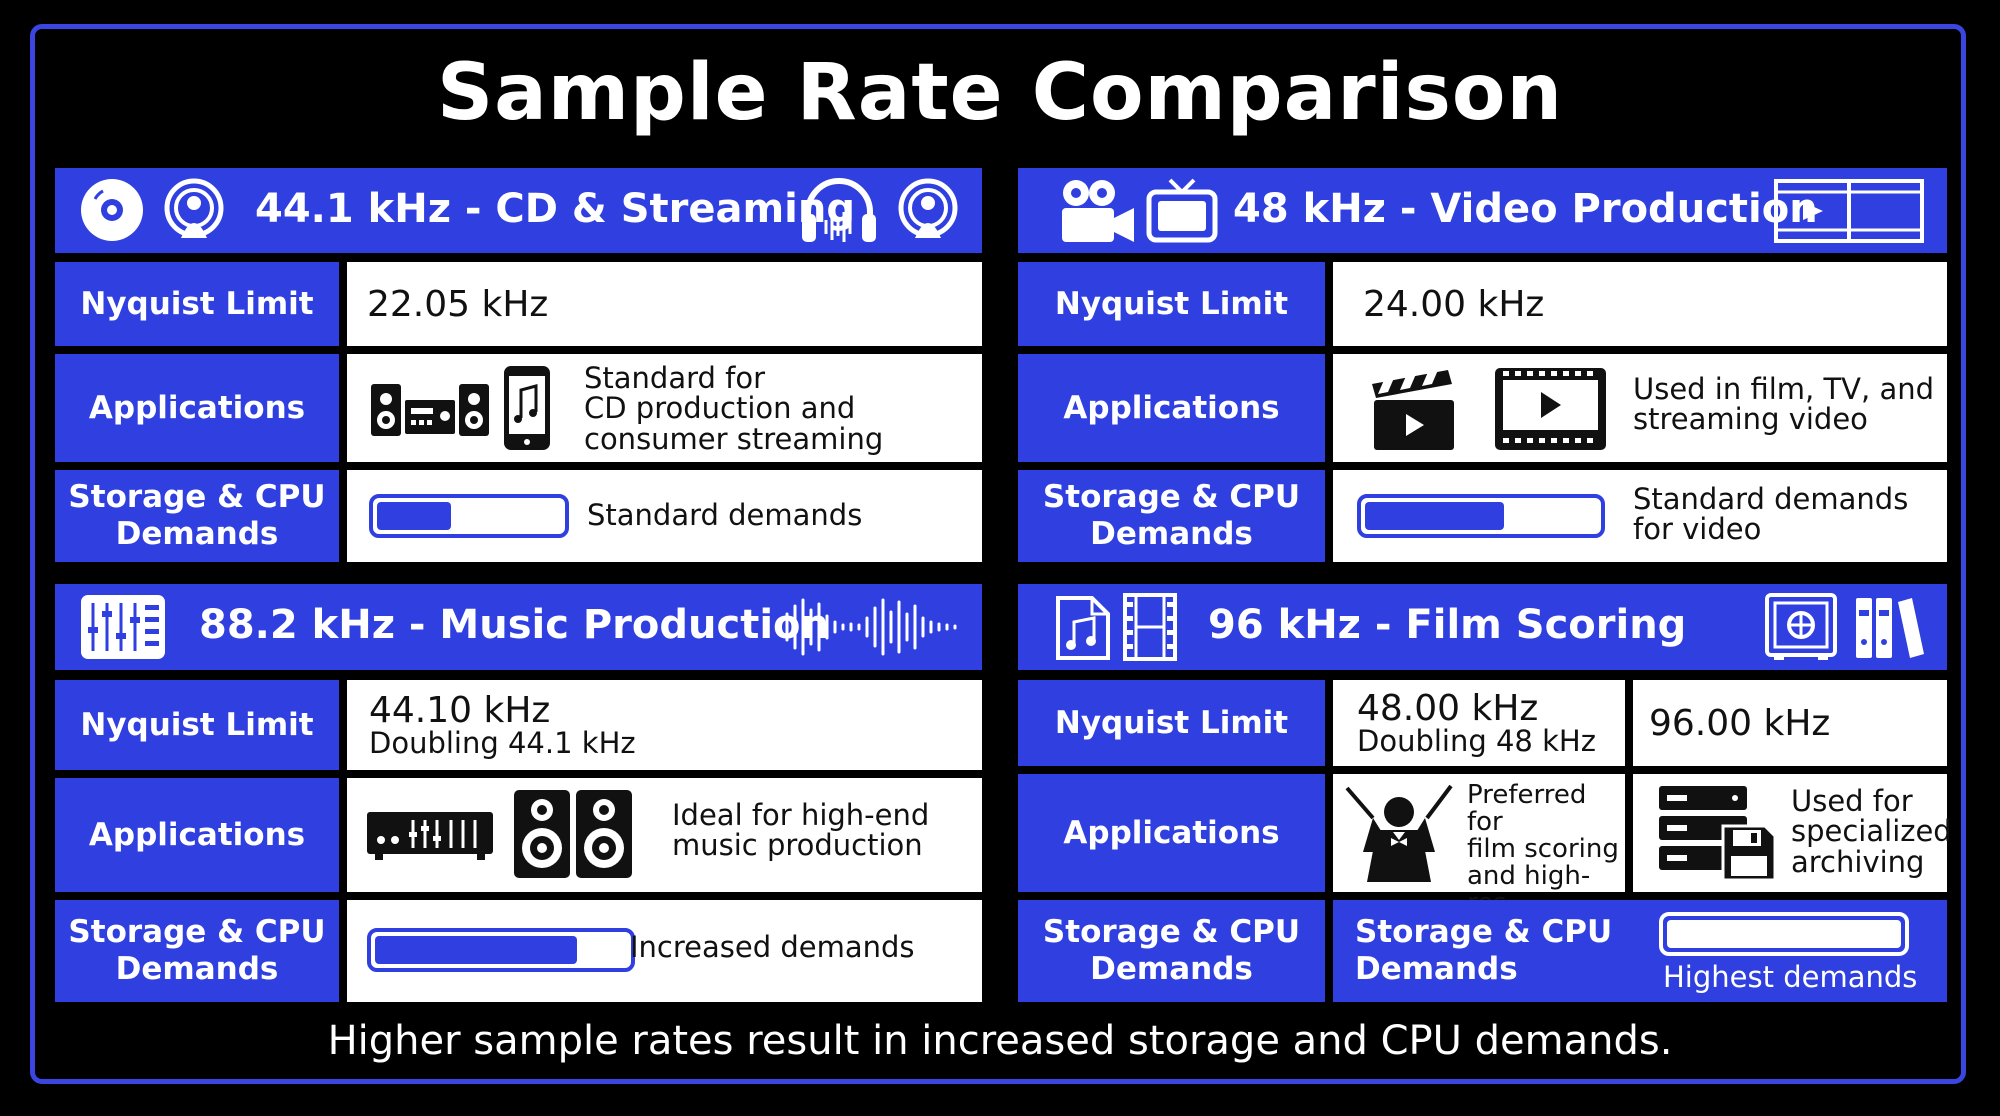 The height and width of the screenshot is (1116, 2000). What do you see at coordinates (1784, 389) in the screenshot?
I see `applications-line: Used in film, TV, and` at bounding box center [1784, 389].